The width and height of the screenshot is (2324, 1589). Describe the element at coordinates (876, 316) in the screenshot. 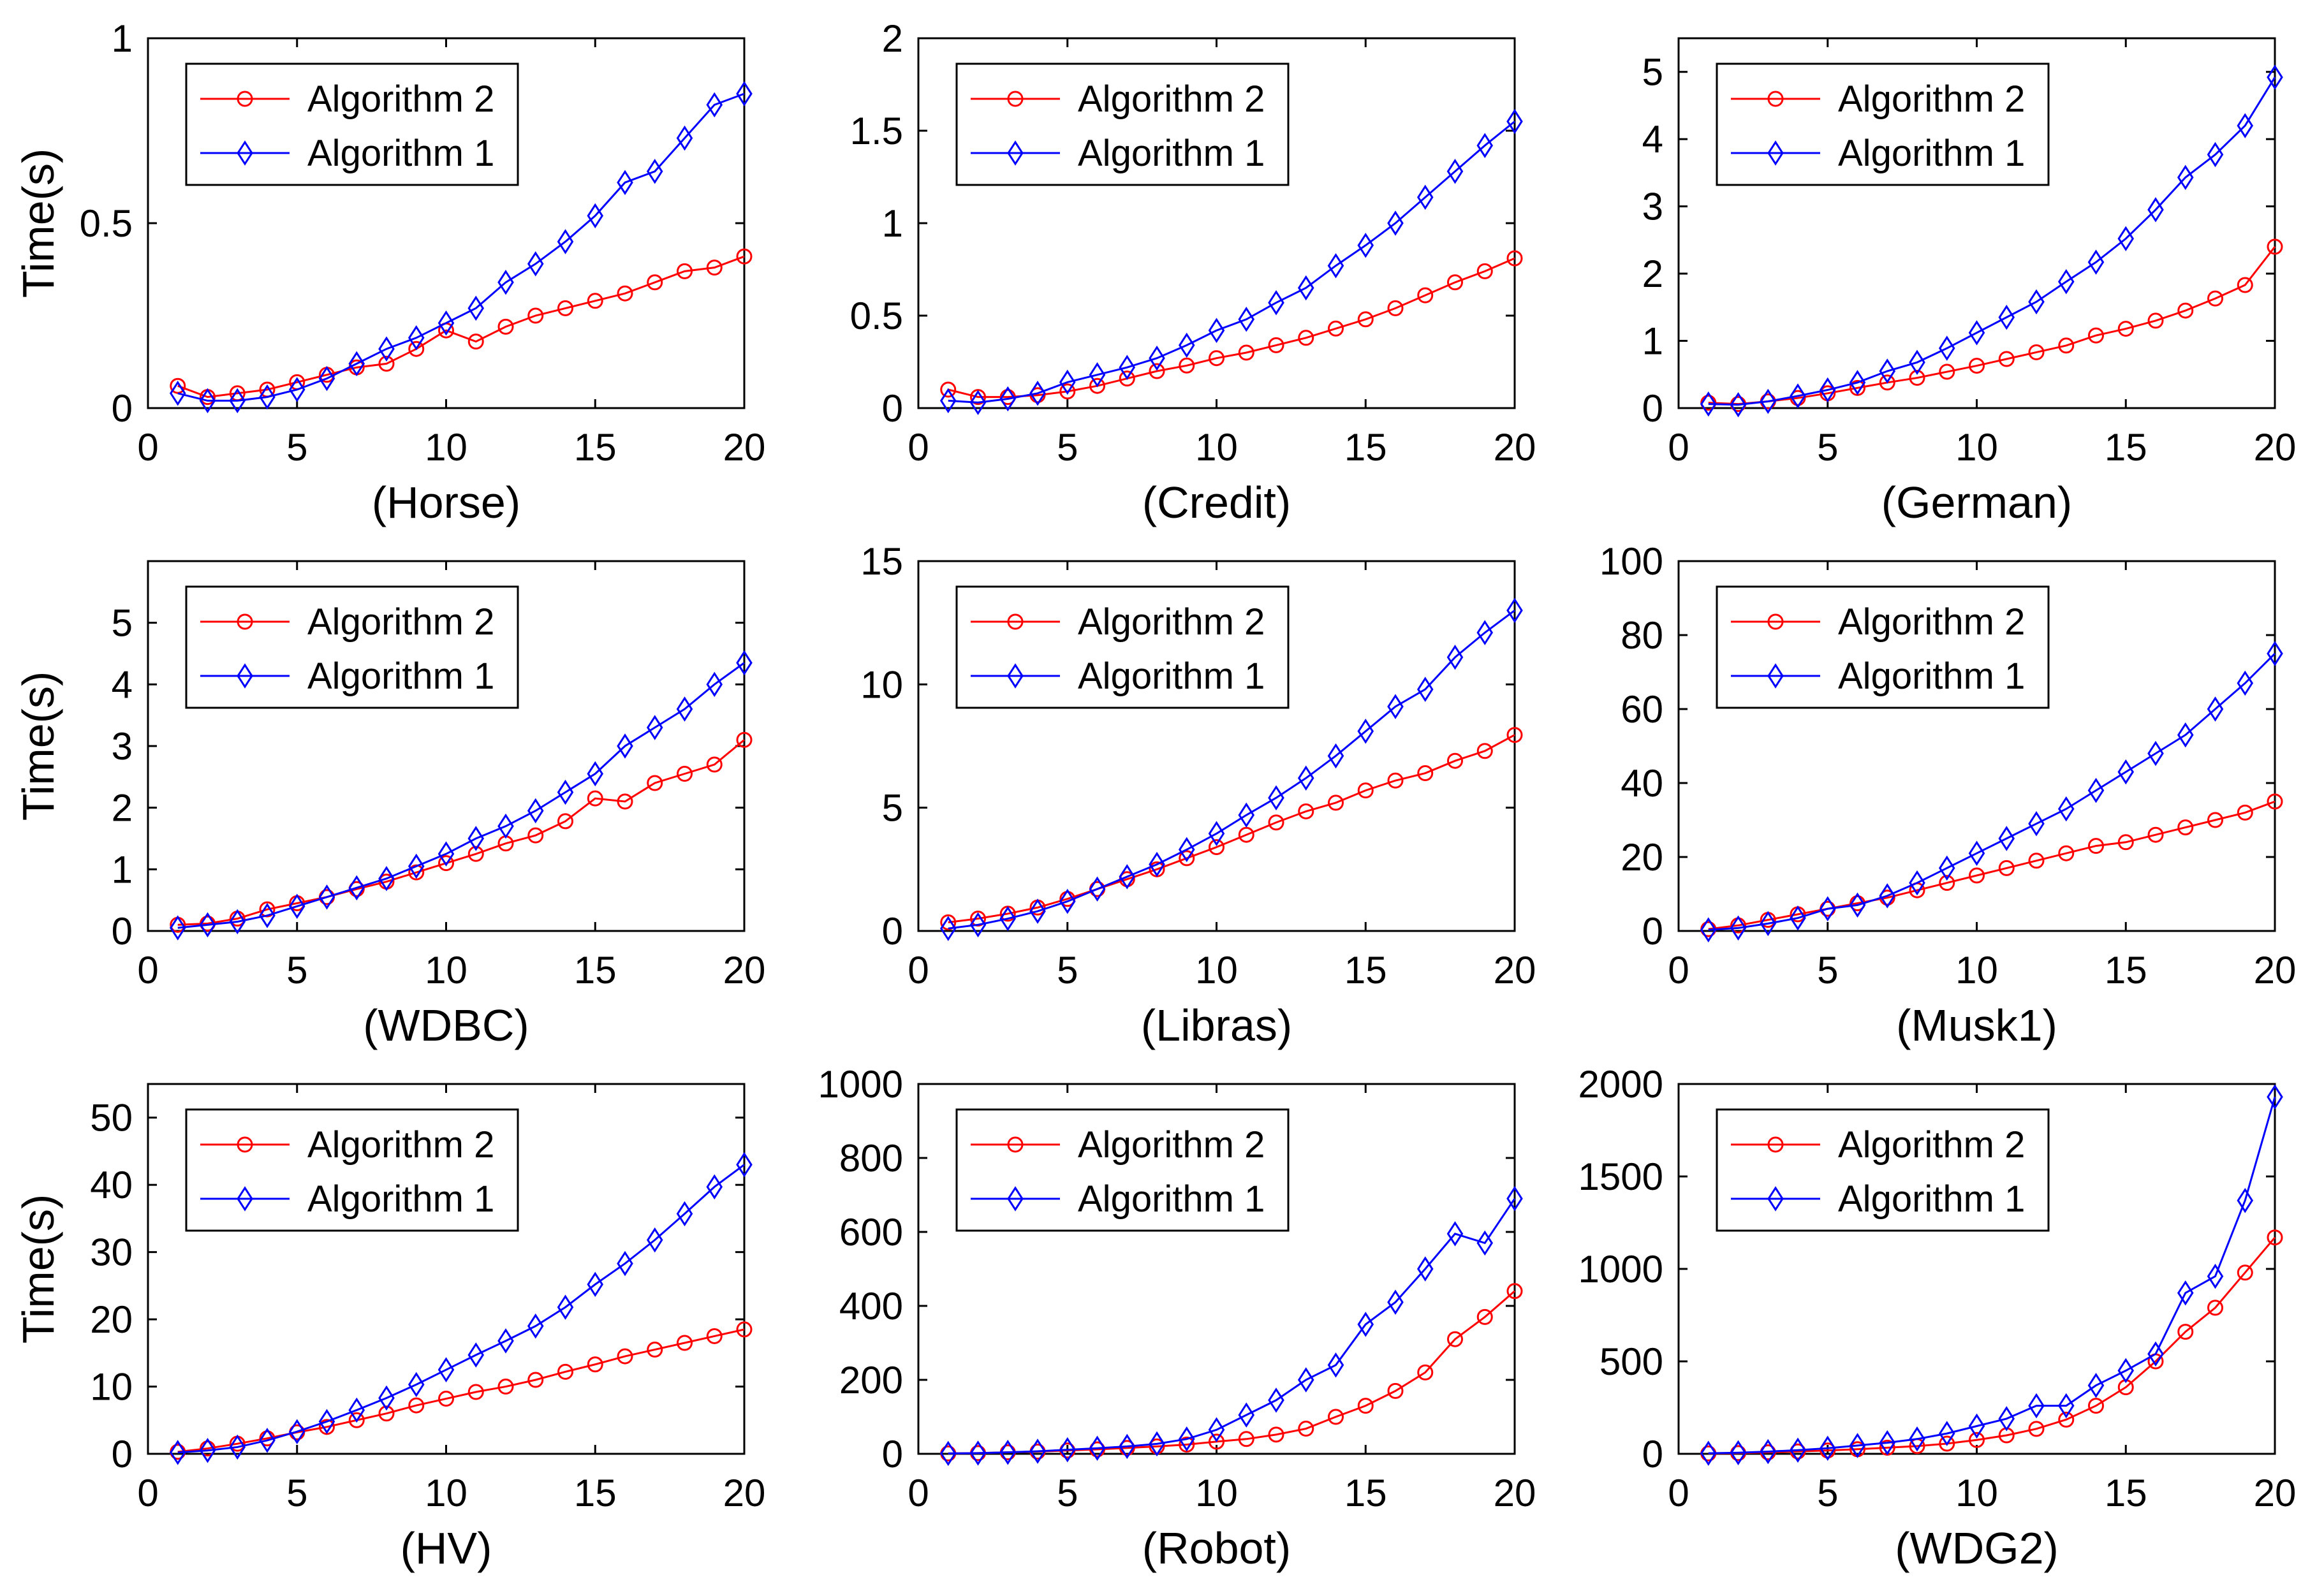

I see `y-tick-label: 0.5` at that location.